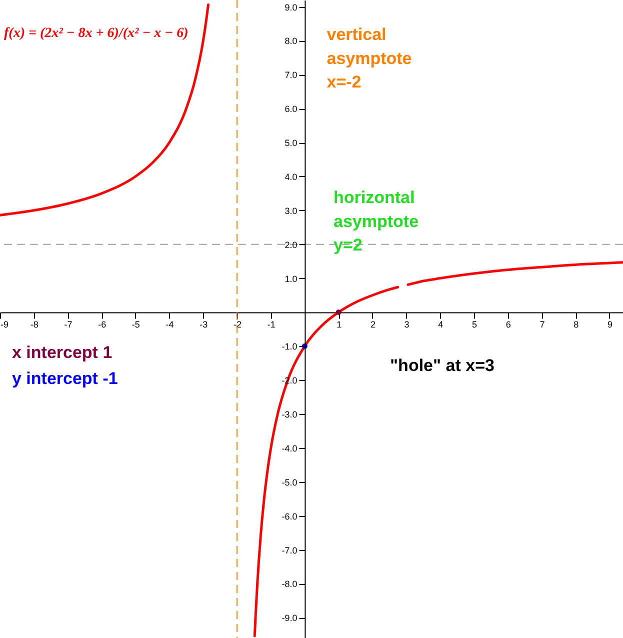  What do you see at coordinates (576, 325) in the screenshot?
I see `x-tick-label: 8` at bounding box center [576, 325].